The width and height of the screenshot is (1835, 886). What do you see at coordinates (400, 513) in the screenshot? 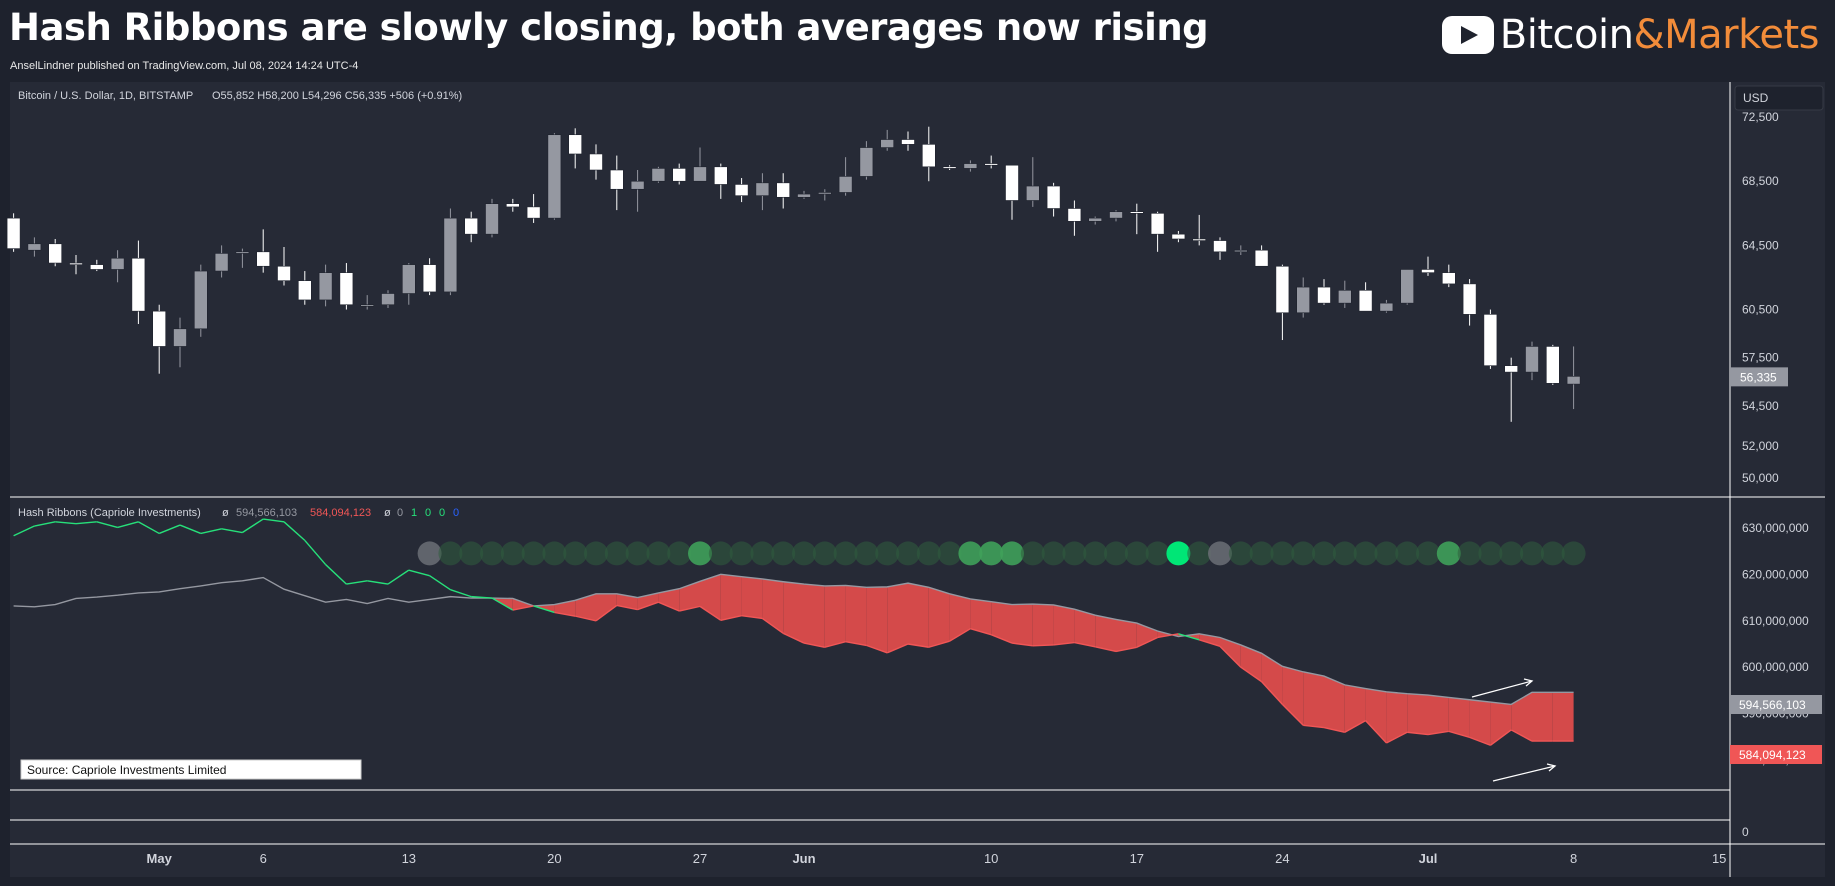
I see `indicator-extra-1: 0` at bounding box center [400, 513].